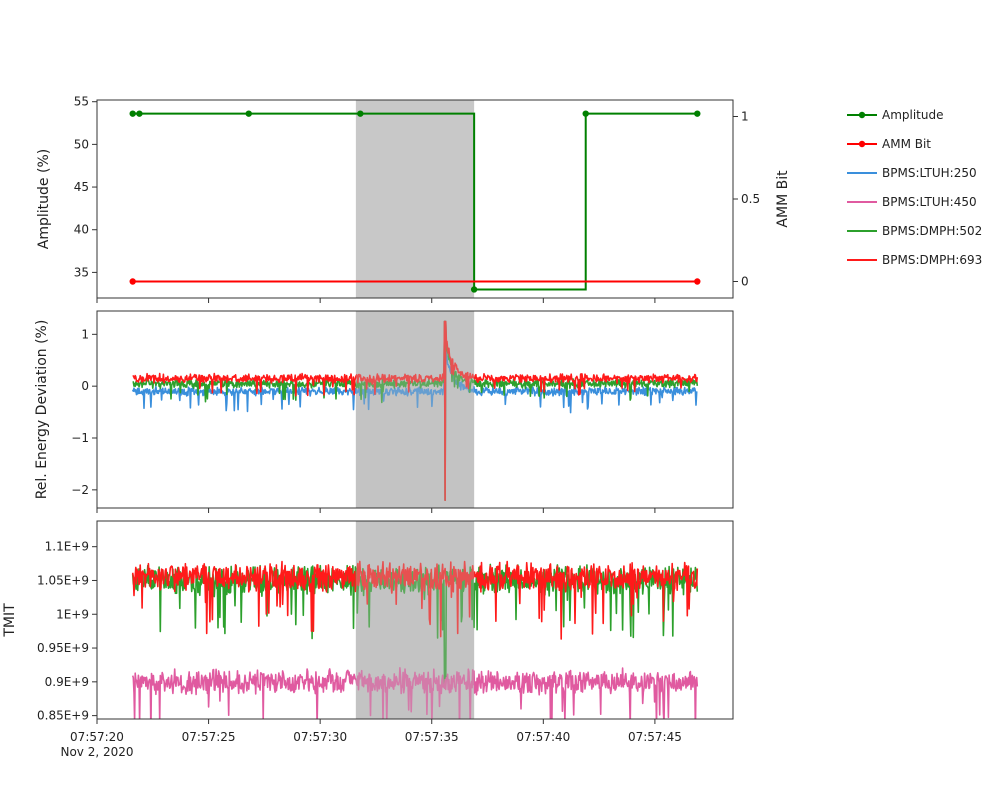 The height and width of the screenshot is (800, 1000). Describe the element at coordinates (745, 117) in the screenshot. I see `y2-tick-label: 1` at that location.